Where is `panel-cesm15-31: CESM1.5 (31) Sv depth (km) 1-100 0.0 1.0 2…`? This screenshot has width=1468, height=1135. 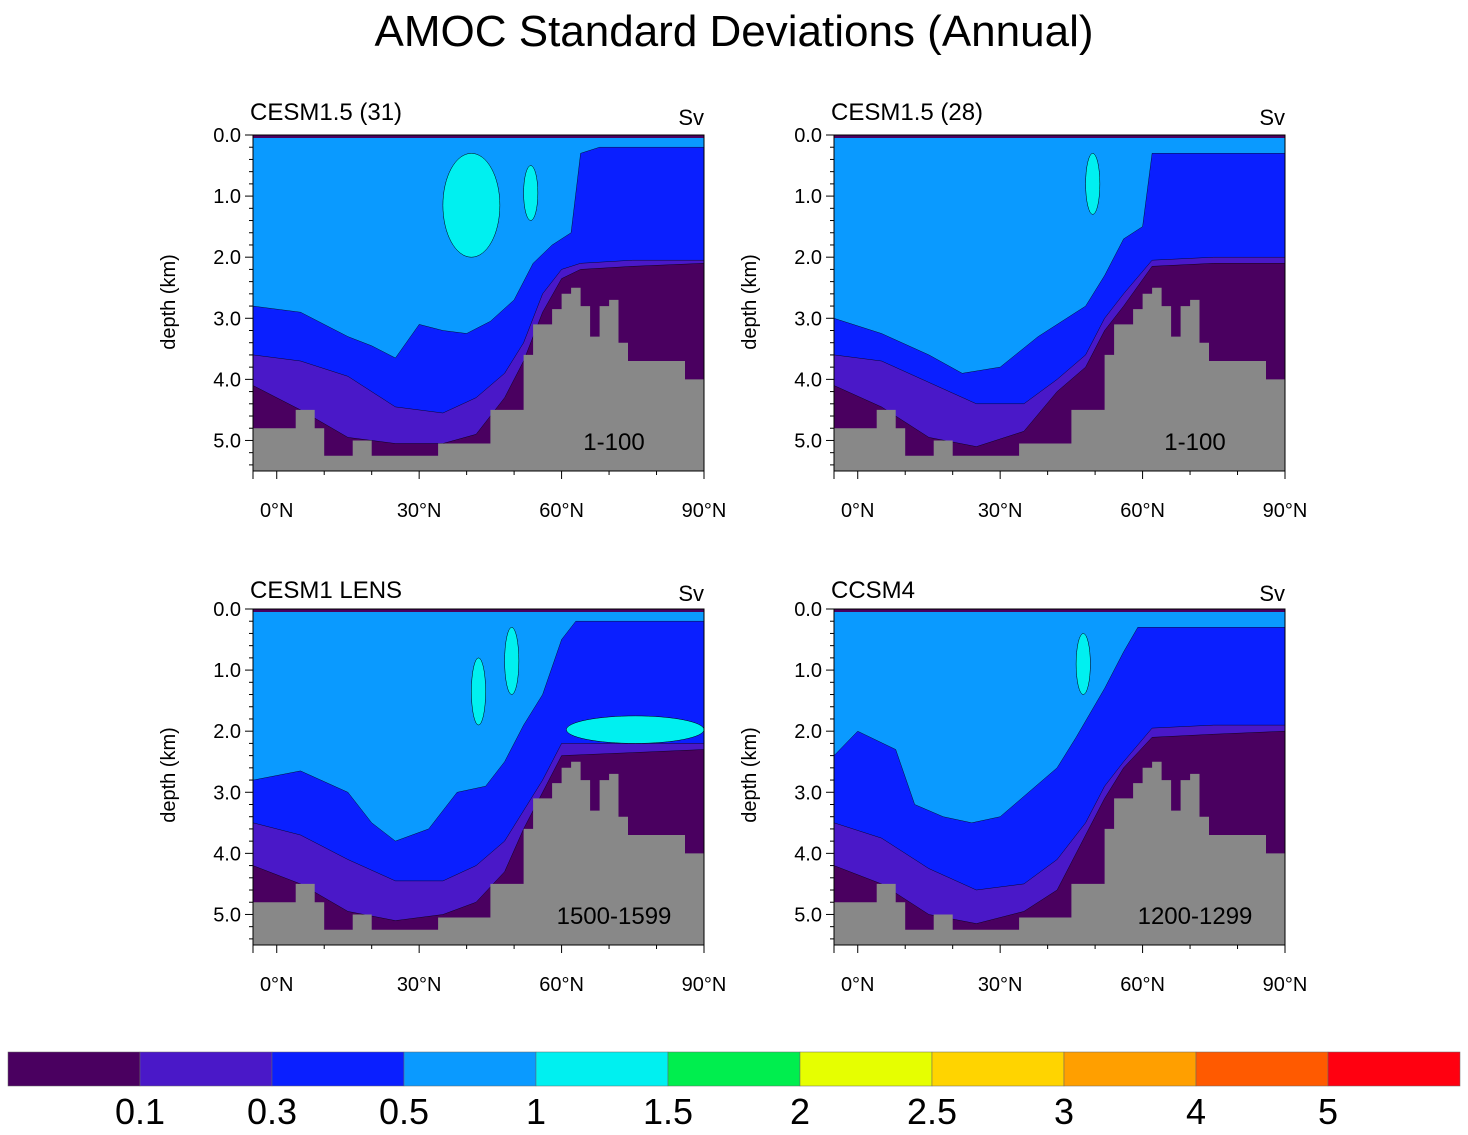 panel-cesm15-31: CESM1.5 (31) Sv depth (km) 1-100 0.0 1.0 2… is located at coordinates (442, 310).